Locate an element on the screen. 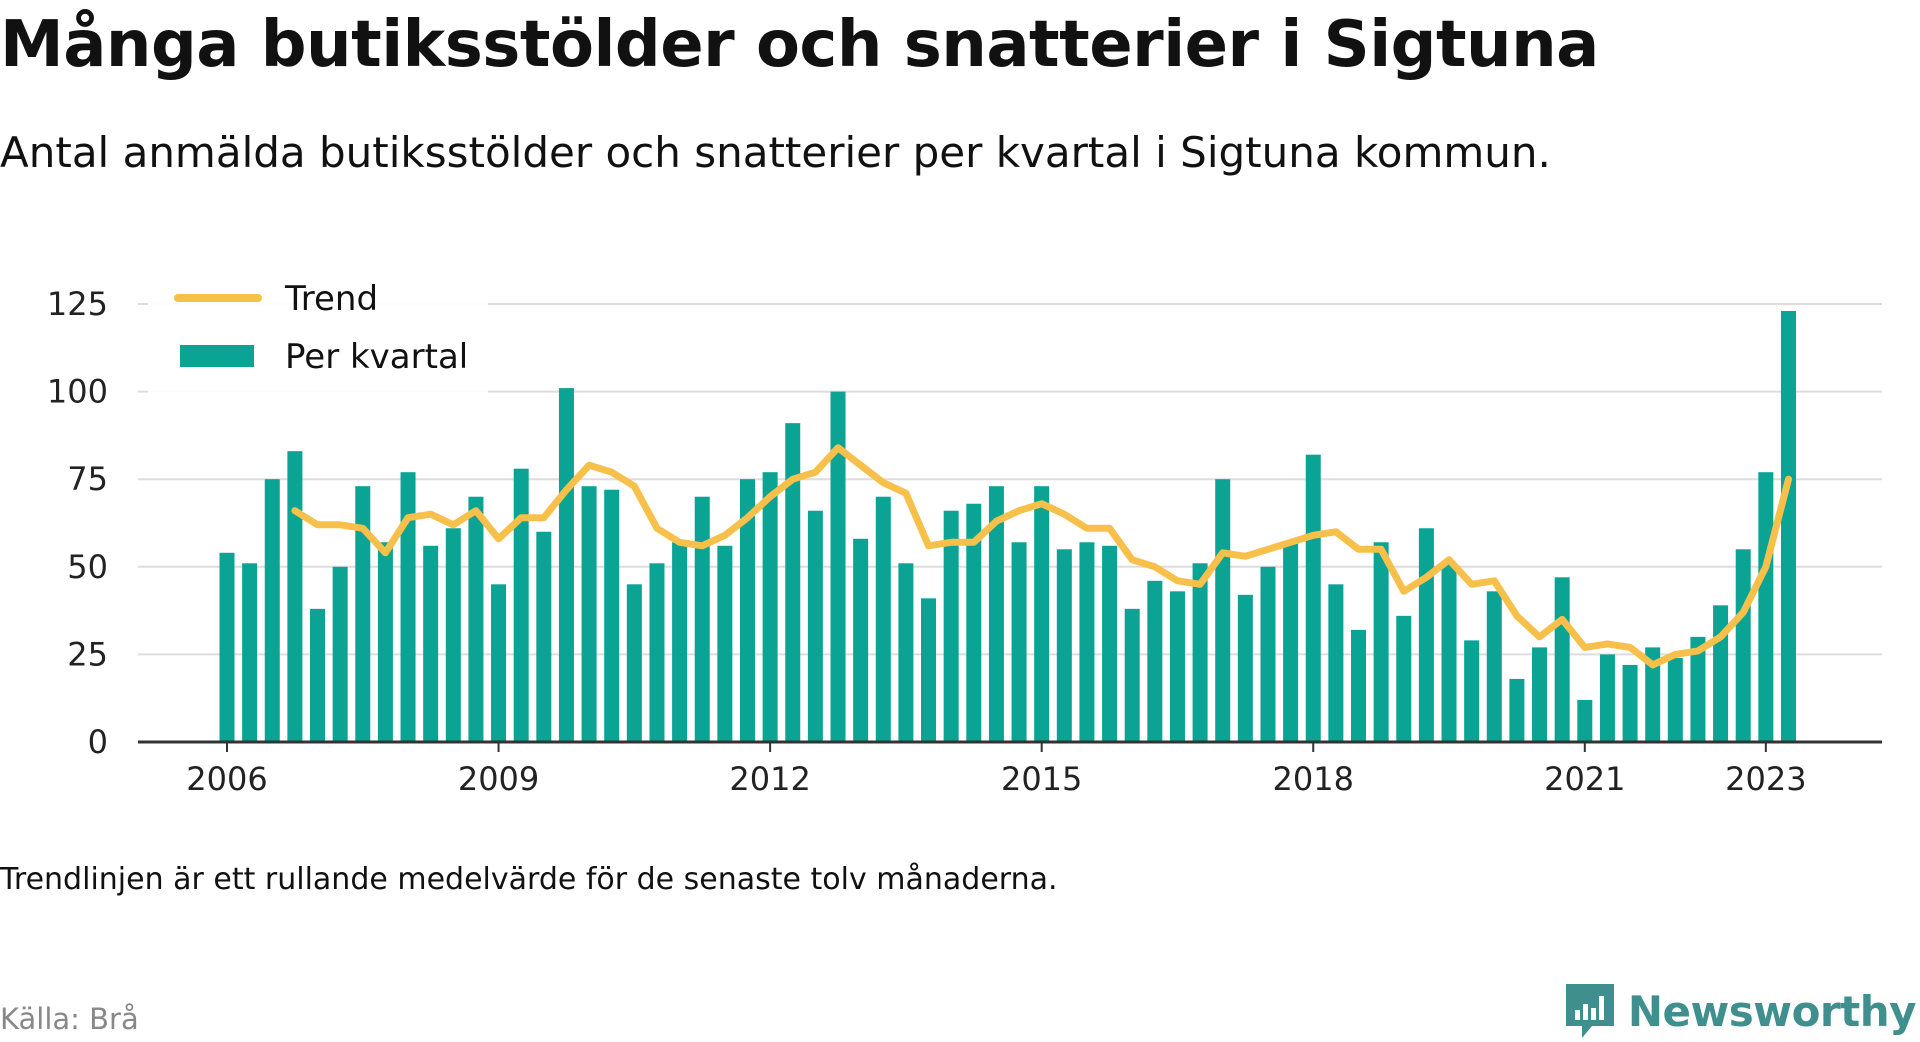  y-tick-label: 75 is located at coordinates (87, 479).